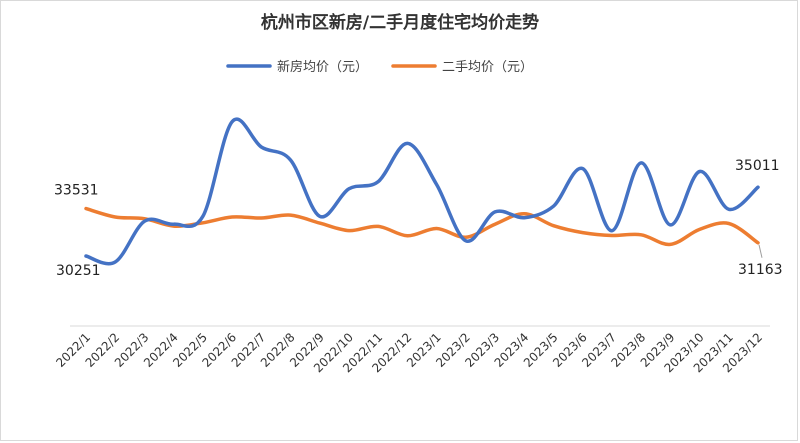  Describe the element at coordinates (487, 67) in the screenshot. I see `legend-label-resale-homes: 二手均价（元）` at that location.